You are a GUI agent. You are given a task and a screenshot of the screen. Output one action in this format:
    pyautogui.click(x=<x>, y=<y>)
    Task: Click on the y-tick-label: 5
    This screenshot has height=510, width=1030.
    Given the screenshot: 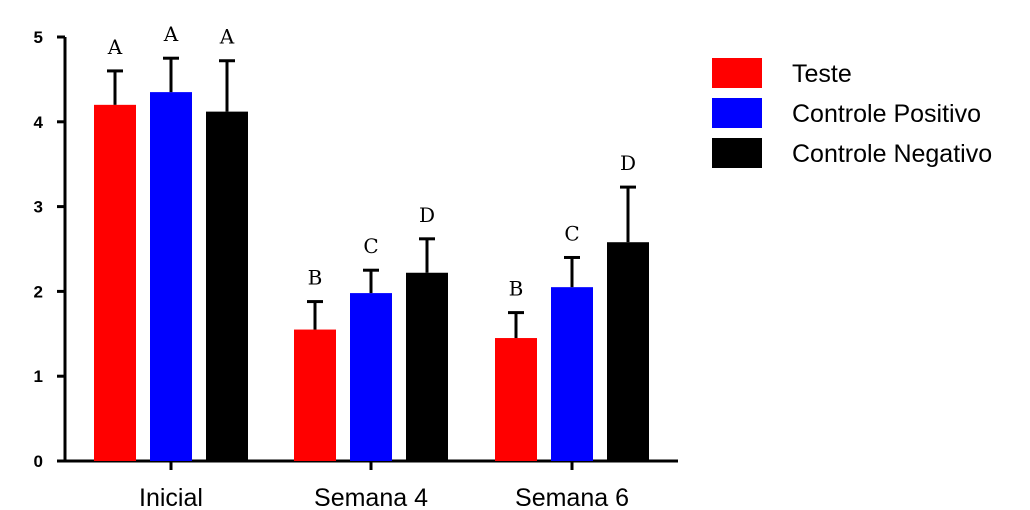 What is the action you would take?
    pyautogui.click(x=38, y=37)
    